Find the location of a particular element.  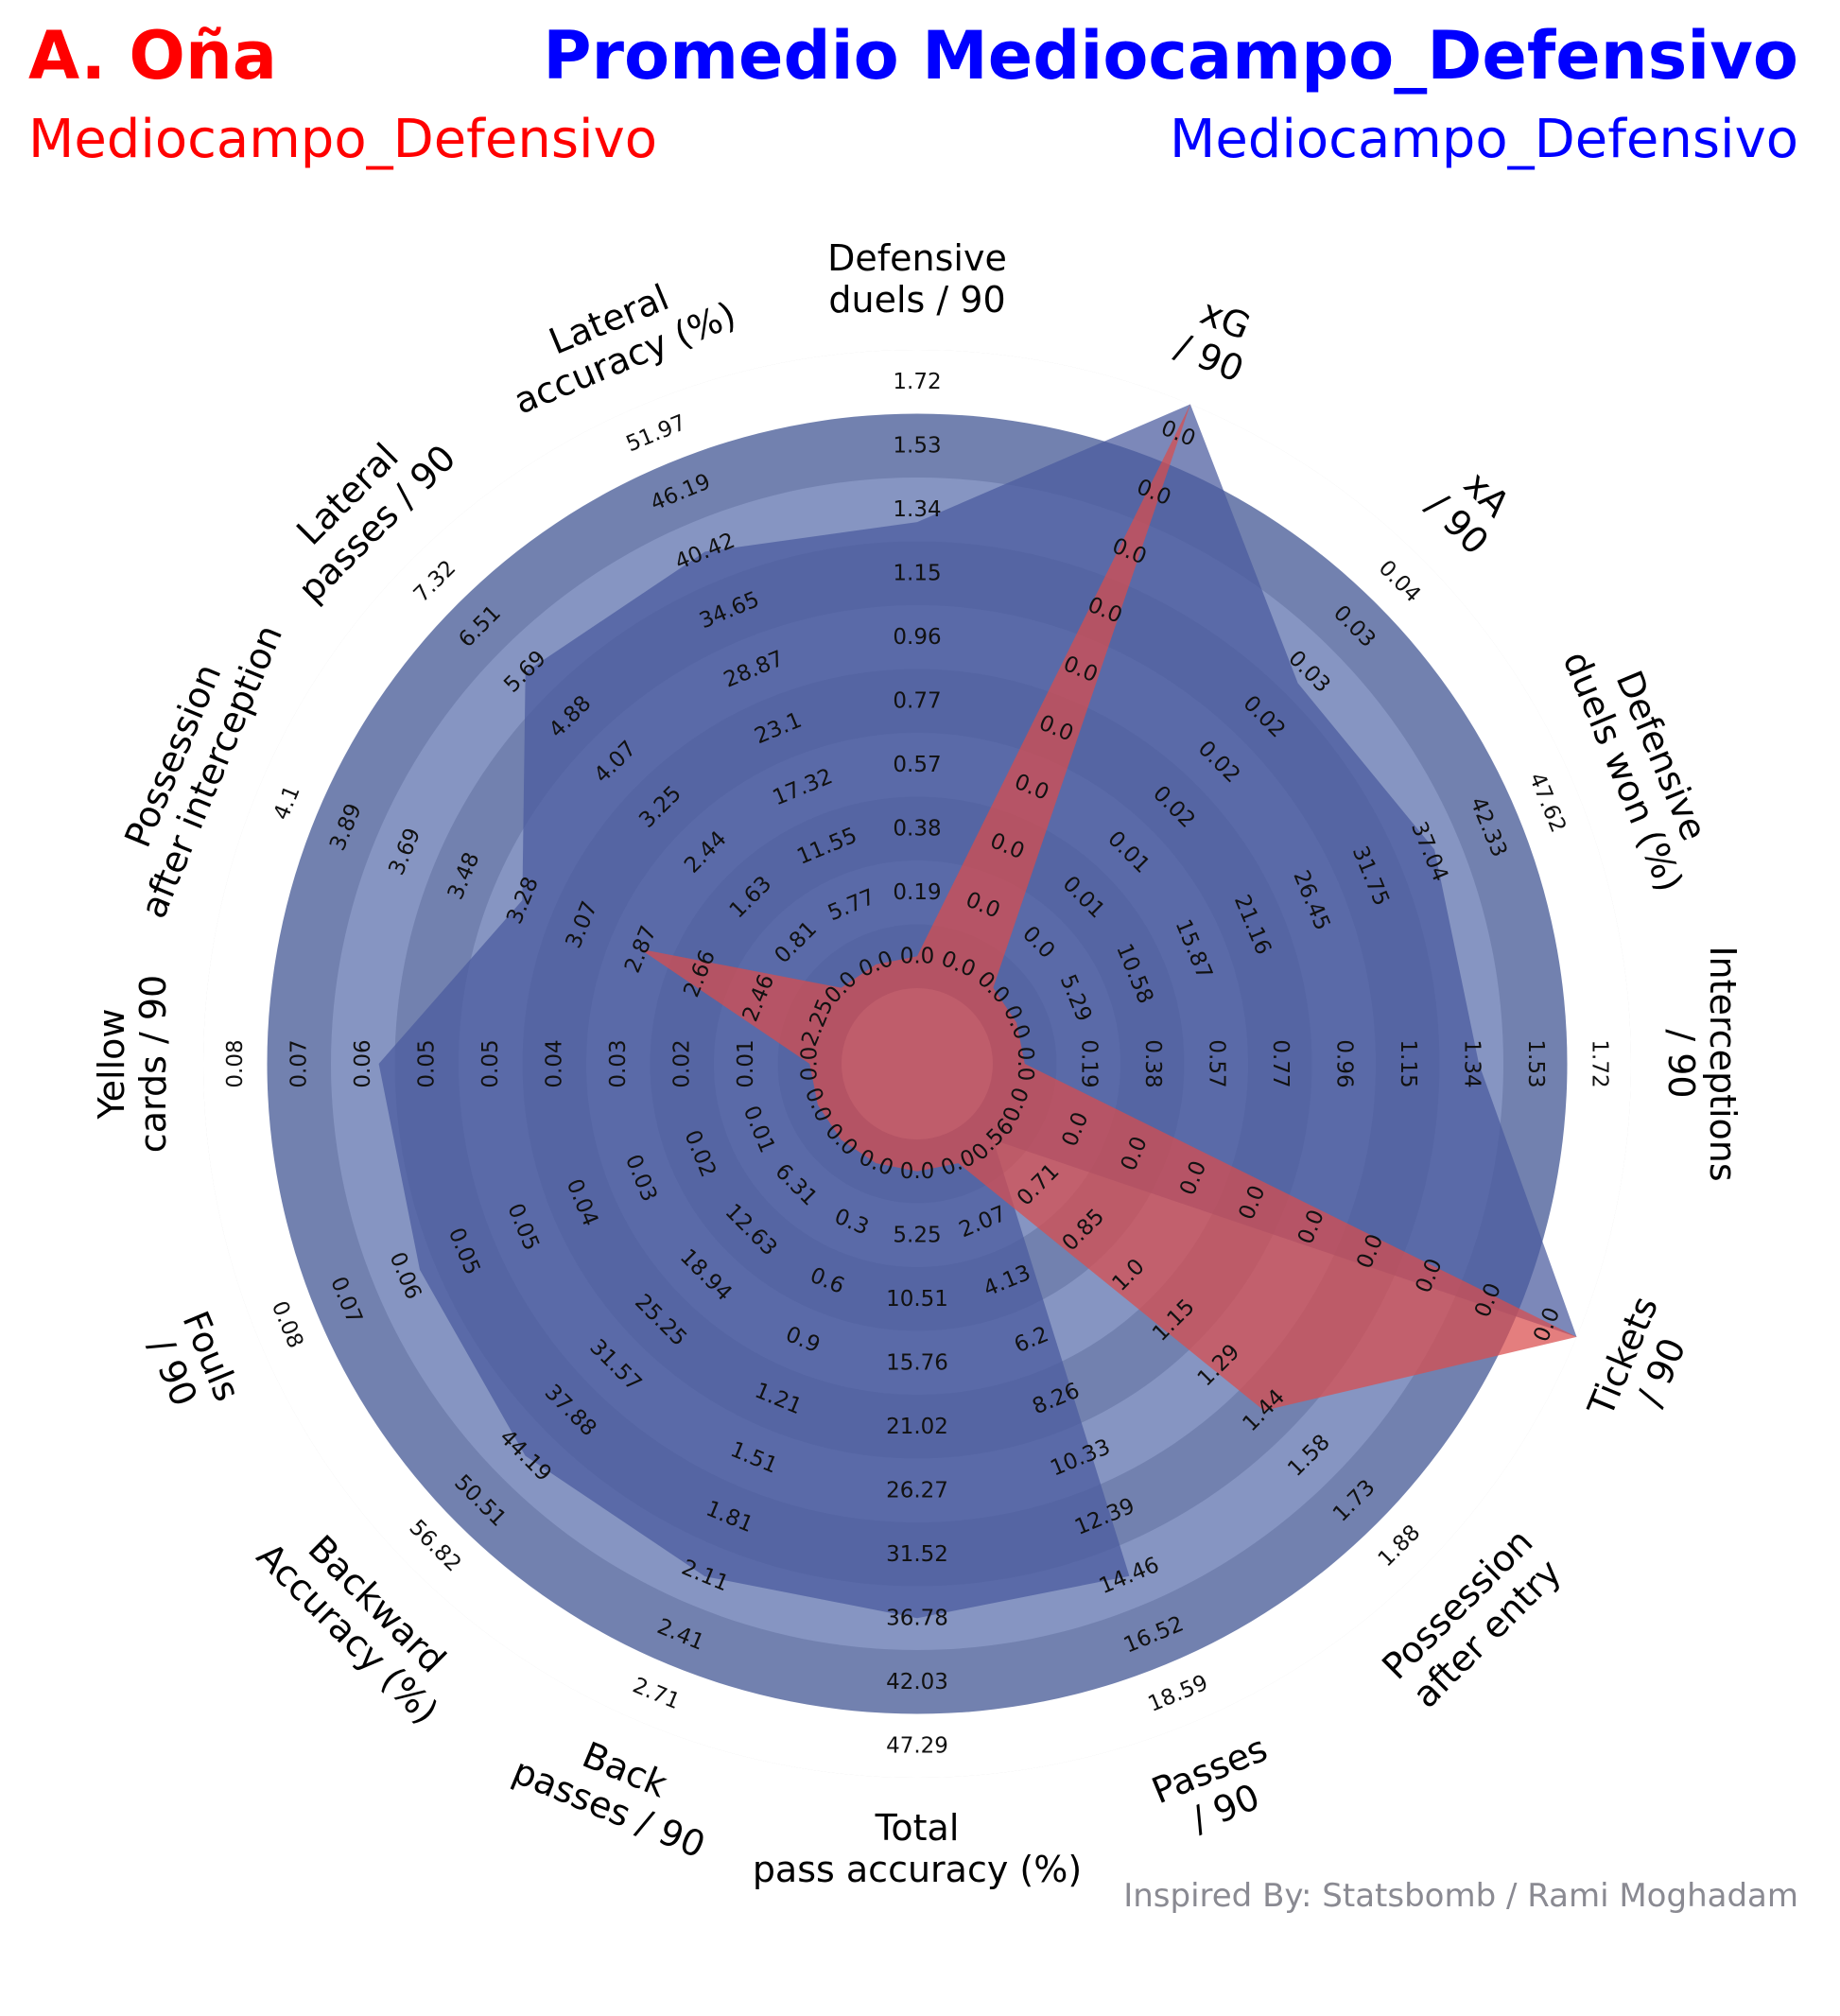

tick-label: 0.03 is located at coordinates (618, 1063).